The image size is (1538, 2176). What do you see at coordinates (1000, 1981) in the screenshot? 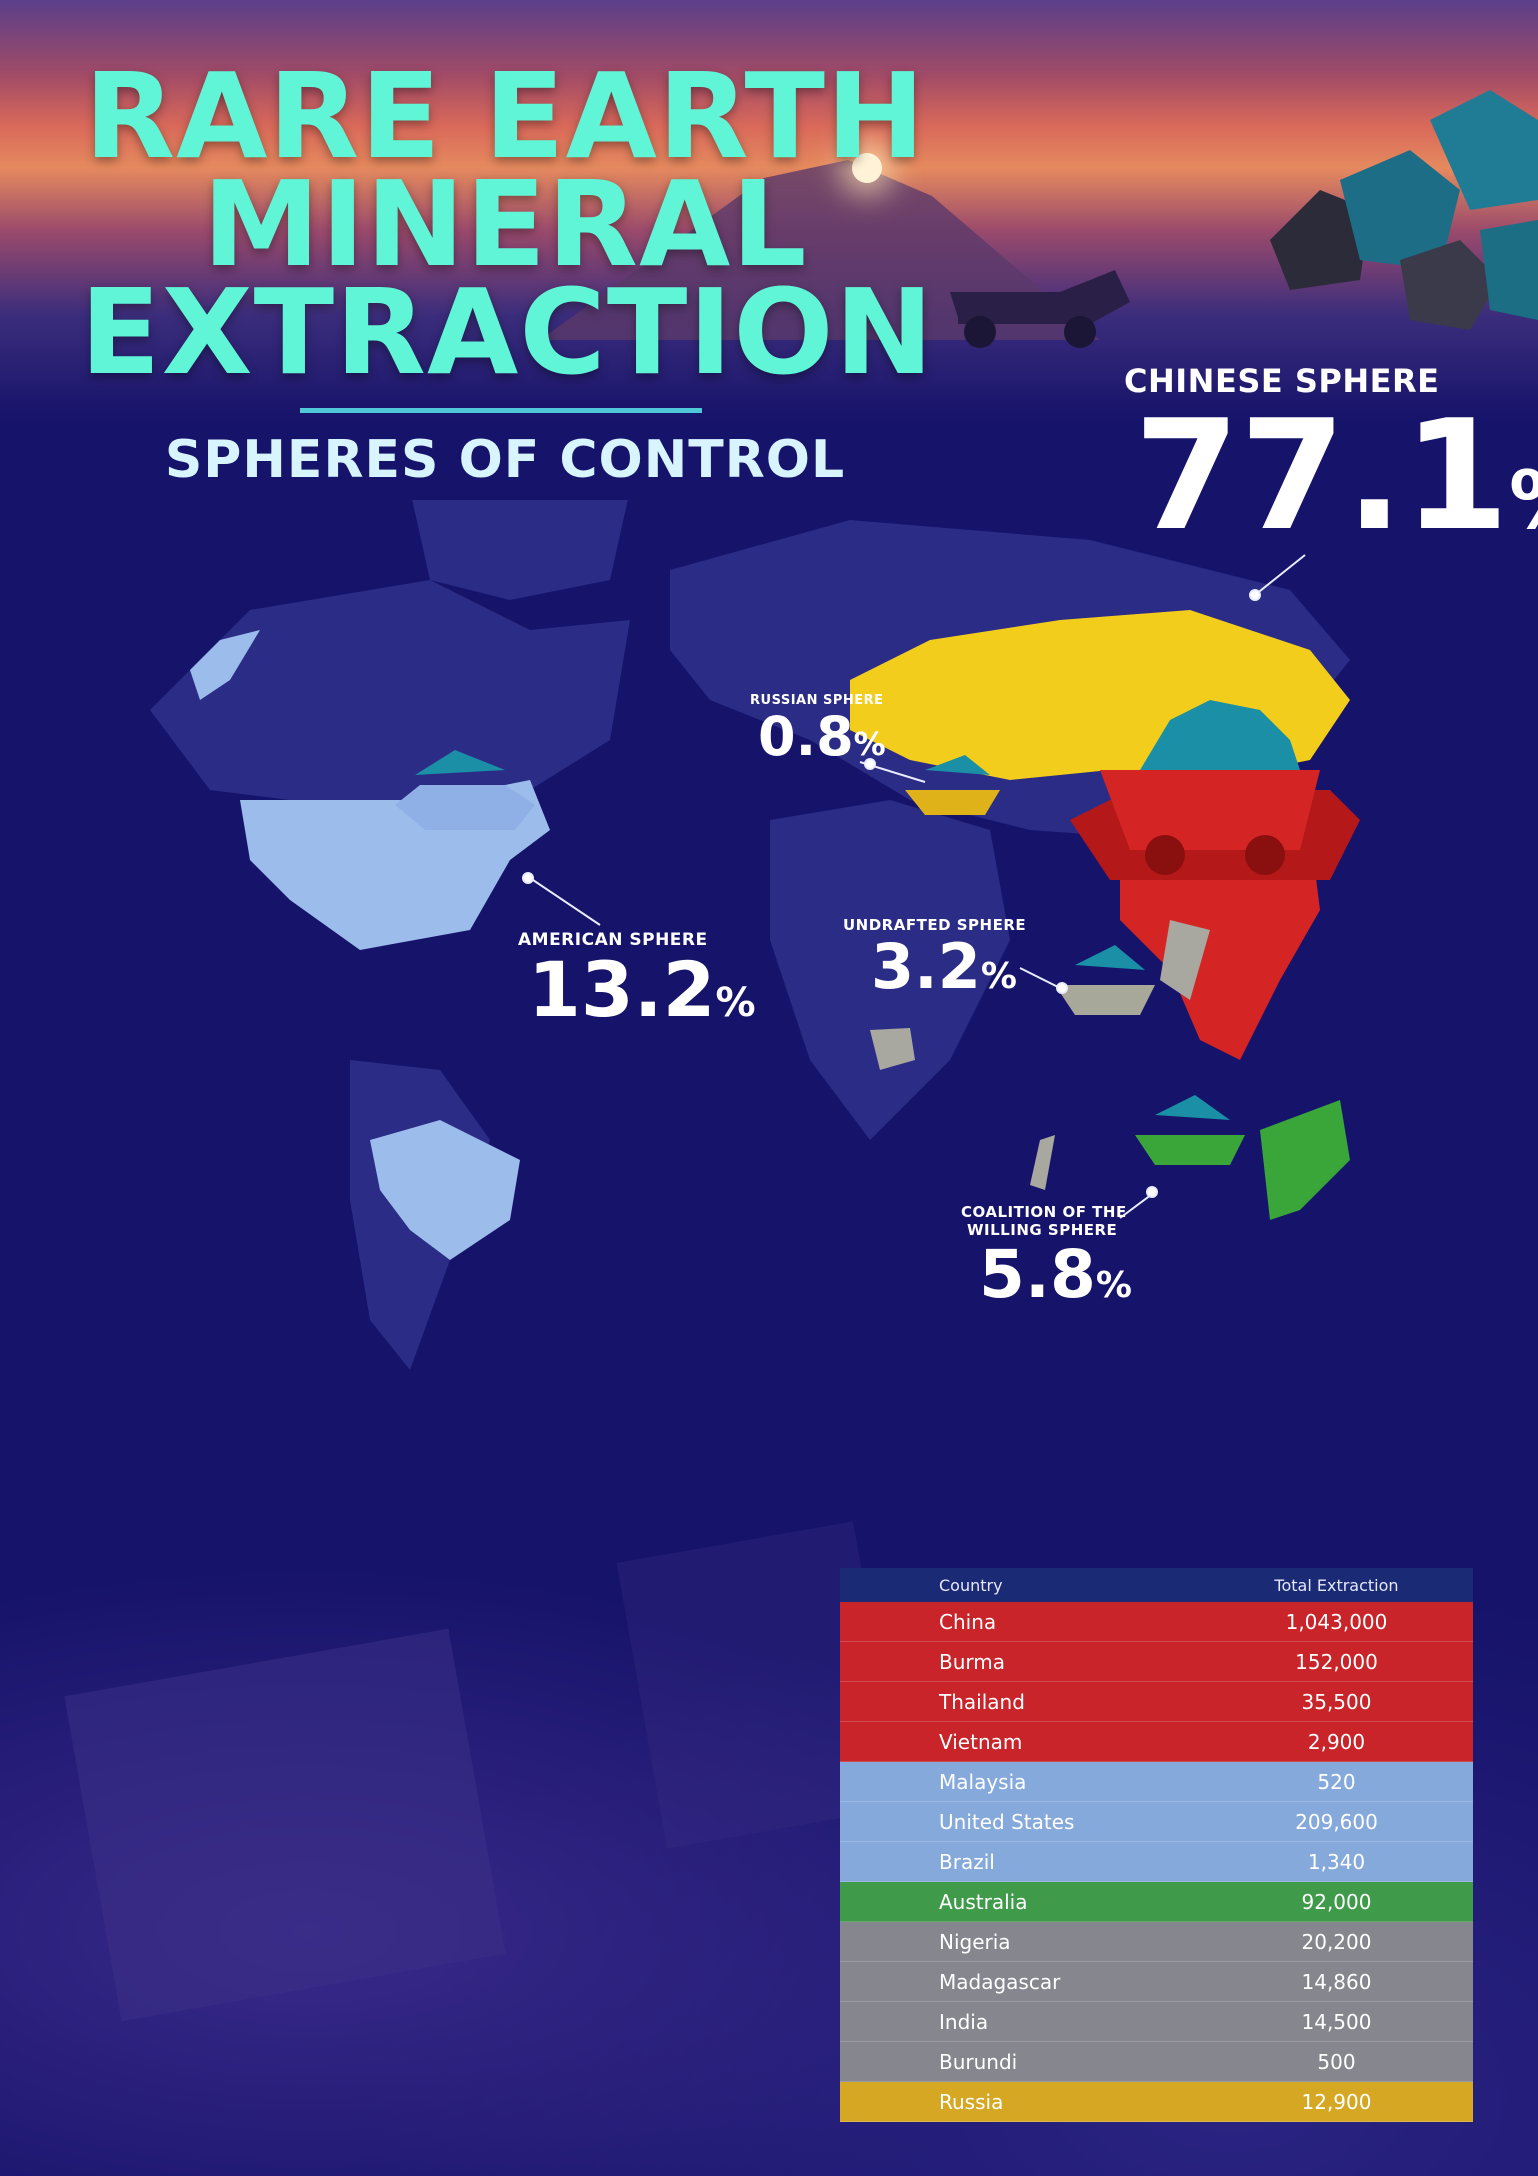
I see `country-cell: Madagascar` at bounding box center [1000, 1981].